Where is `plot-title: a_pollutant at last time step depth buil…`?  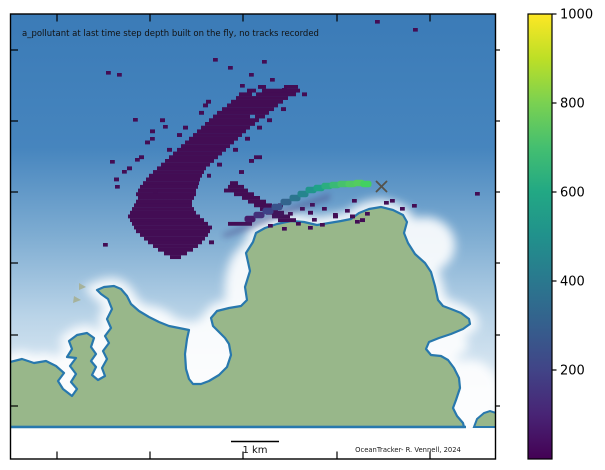
plot-title: a_pollutant at last time step depth buil… is located at coordinates (170, 34).